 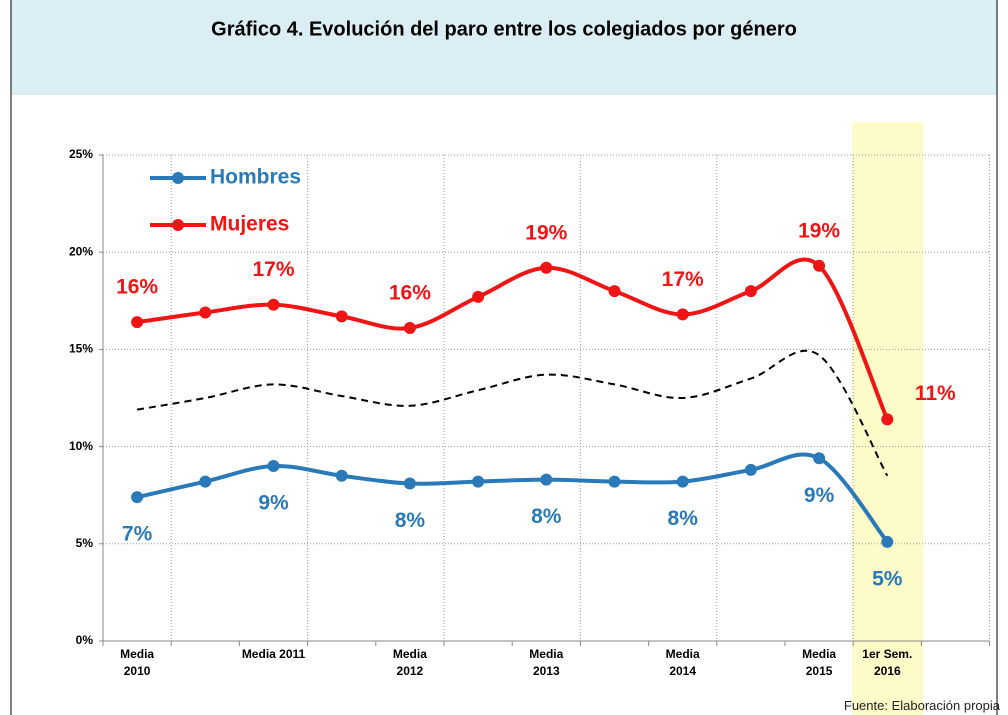 What do you see at coordinates (85, 543) in the screenshot?
I see `y-tick-label: 5%` at bounding box center [85, 543].